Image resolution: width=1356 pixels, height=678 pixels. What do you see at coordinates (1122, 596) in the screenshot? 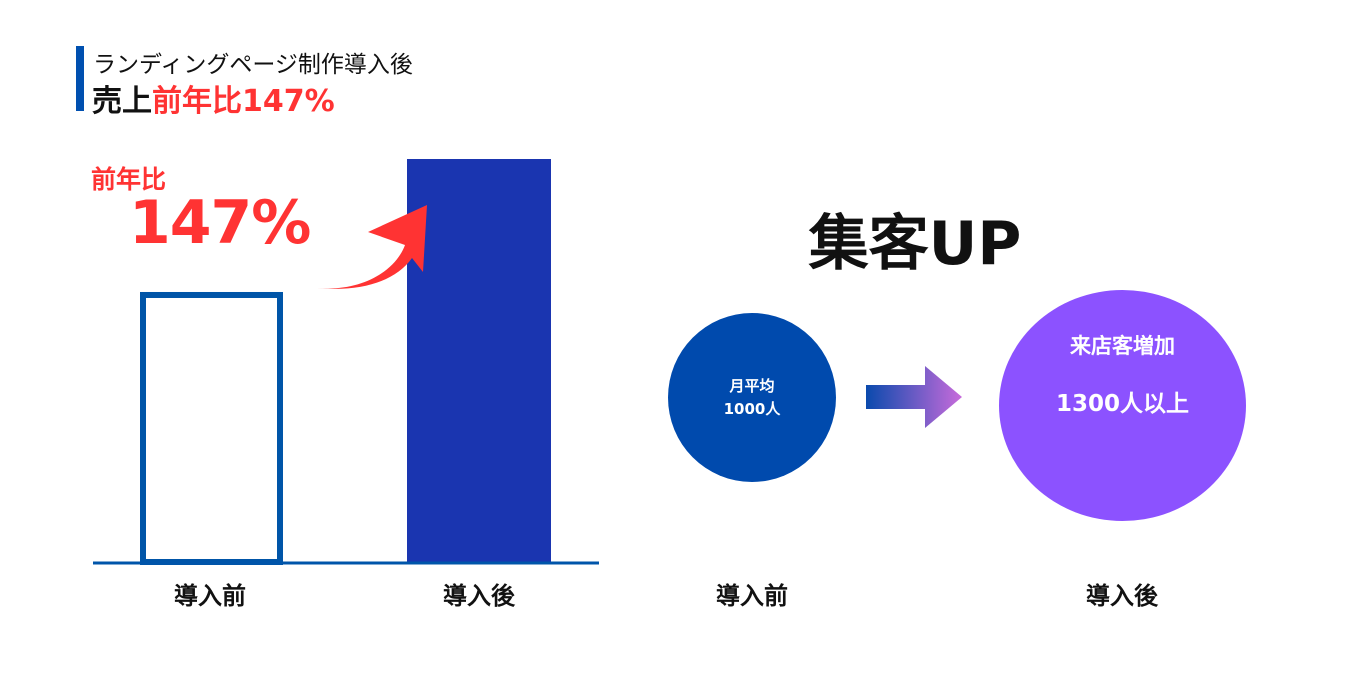
I see `visitors-label-after: 導入後` at bounding box center [1122, 596].